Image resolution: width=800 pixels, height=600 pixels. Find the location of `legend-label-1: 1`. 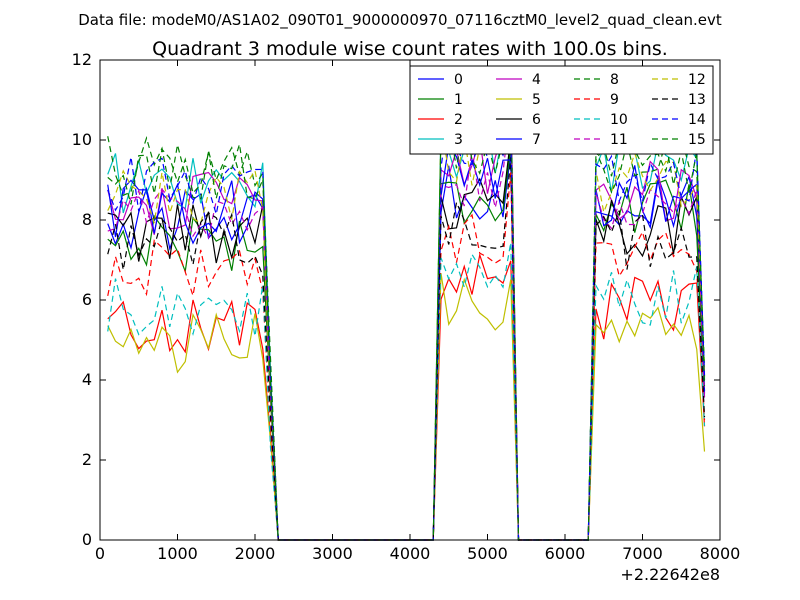

legend-label-1: 1 is located at coordinates (458, 100).